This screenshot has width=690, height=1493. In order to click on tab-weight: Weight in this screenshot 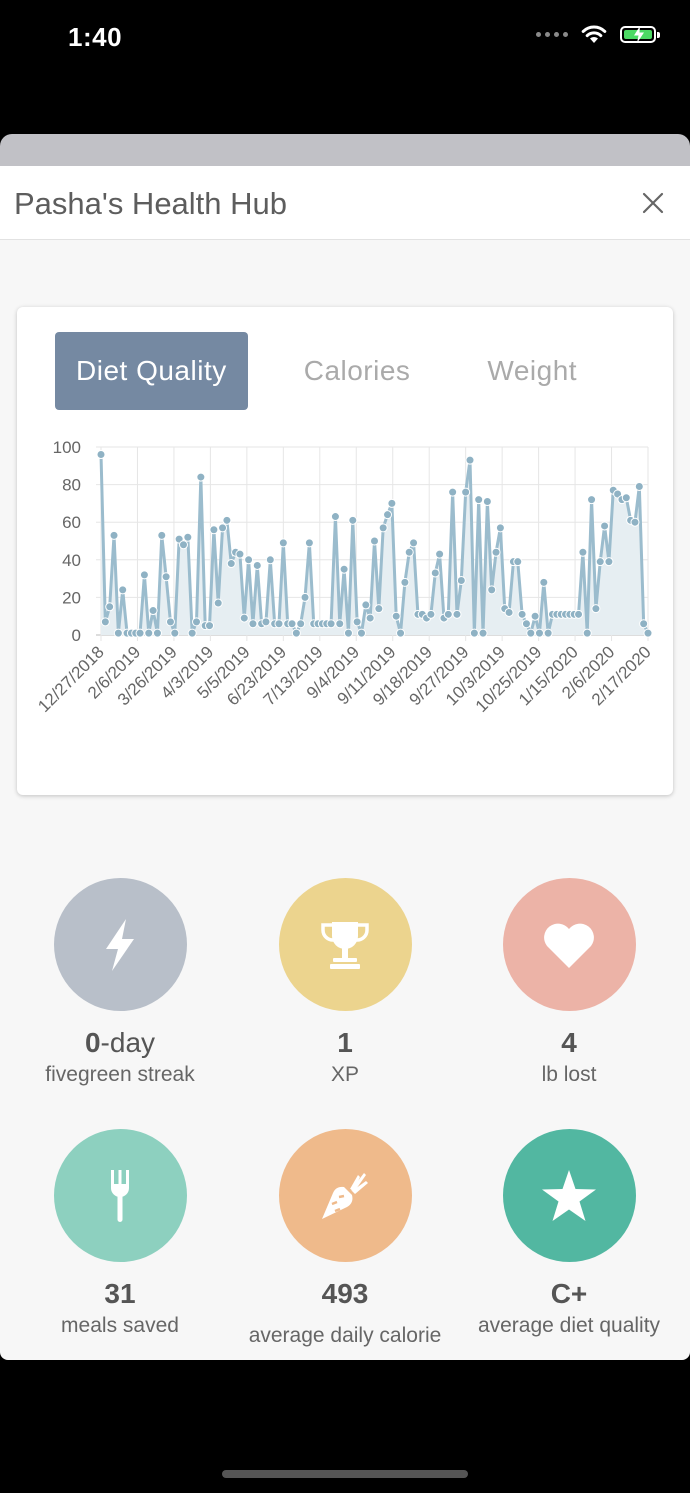, I will do `click(532, 370)`.